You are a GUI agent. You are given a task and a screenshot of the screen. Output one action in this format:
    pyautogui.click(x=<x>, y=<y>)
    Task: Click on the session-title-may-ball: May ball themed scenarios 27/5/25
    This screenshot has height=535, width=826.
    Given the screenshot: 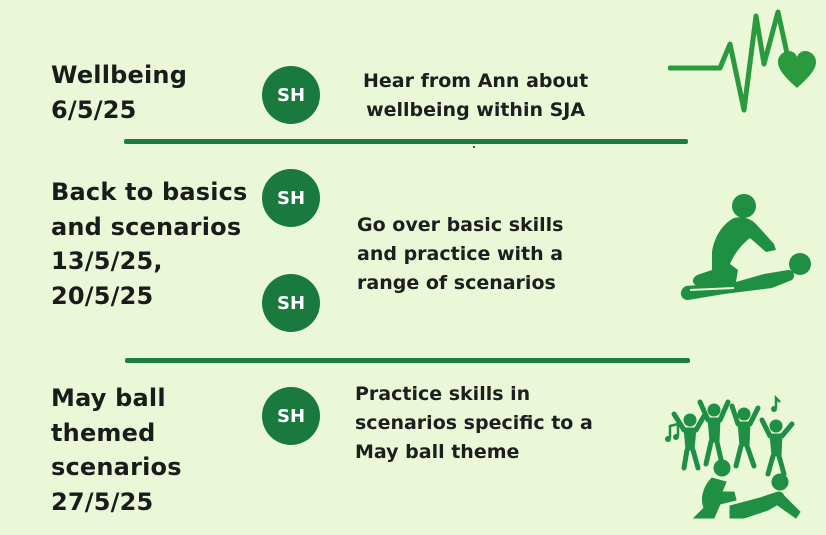 What is the action you would take?
    pyautogui.click(x=116, y=450)
    